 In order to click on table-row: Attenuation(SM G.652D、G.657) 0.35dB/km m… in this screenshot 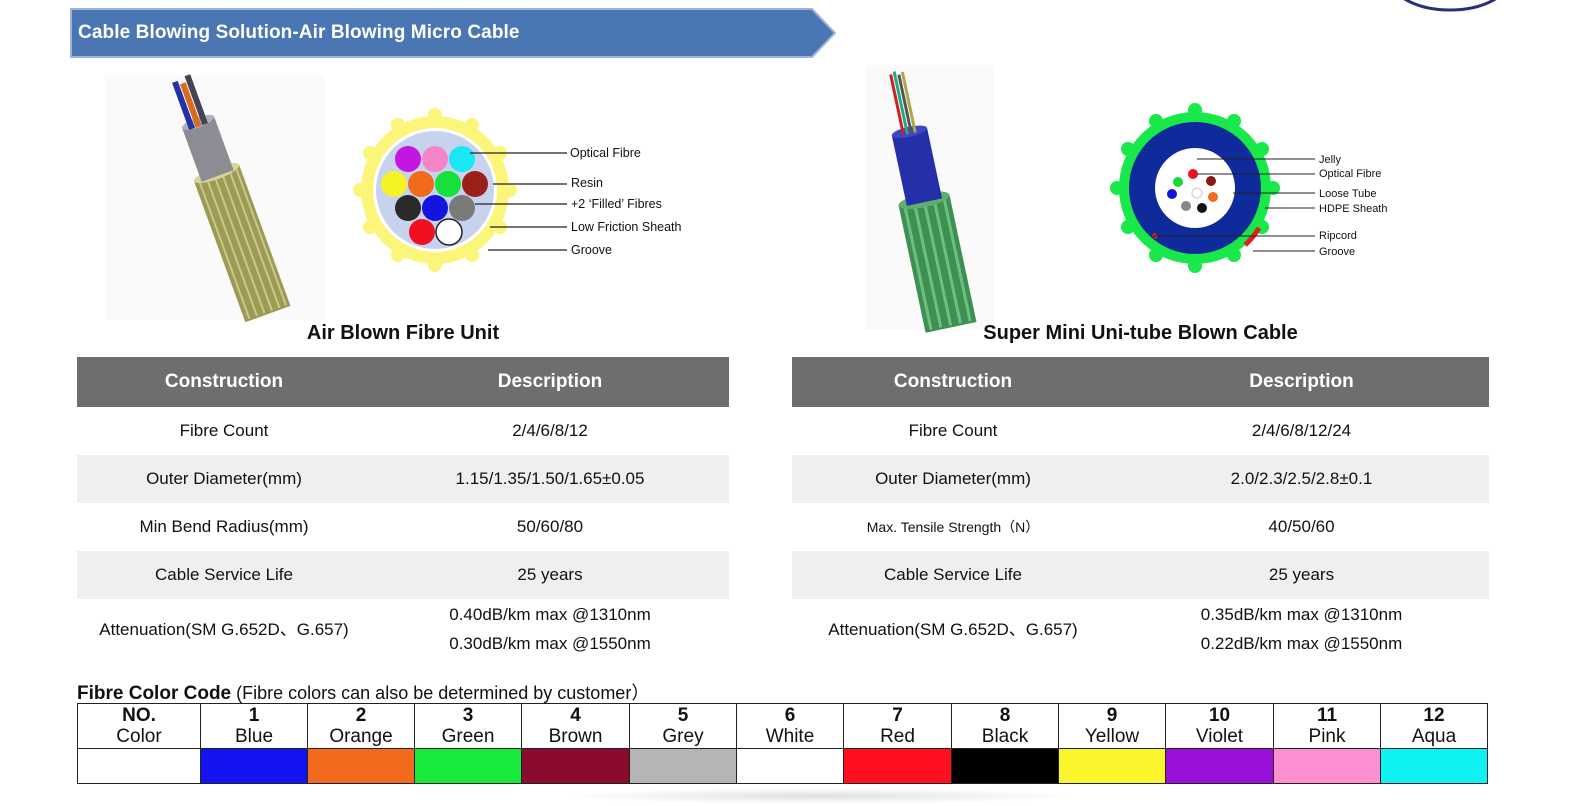, I will do `click(1140, 629)`.